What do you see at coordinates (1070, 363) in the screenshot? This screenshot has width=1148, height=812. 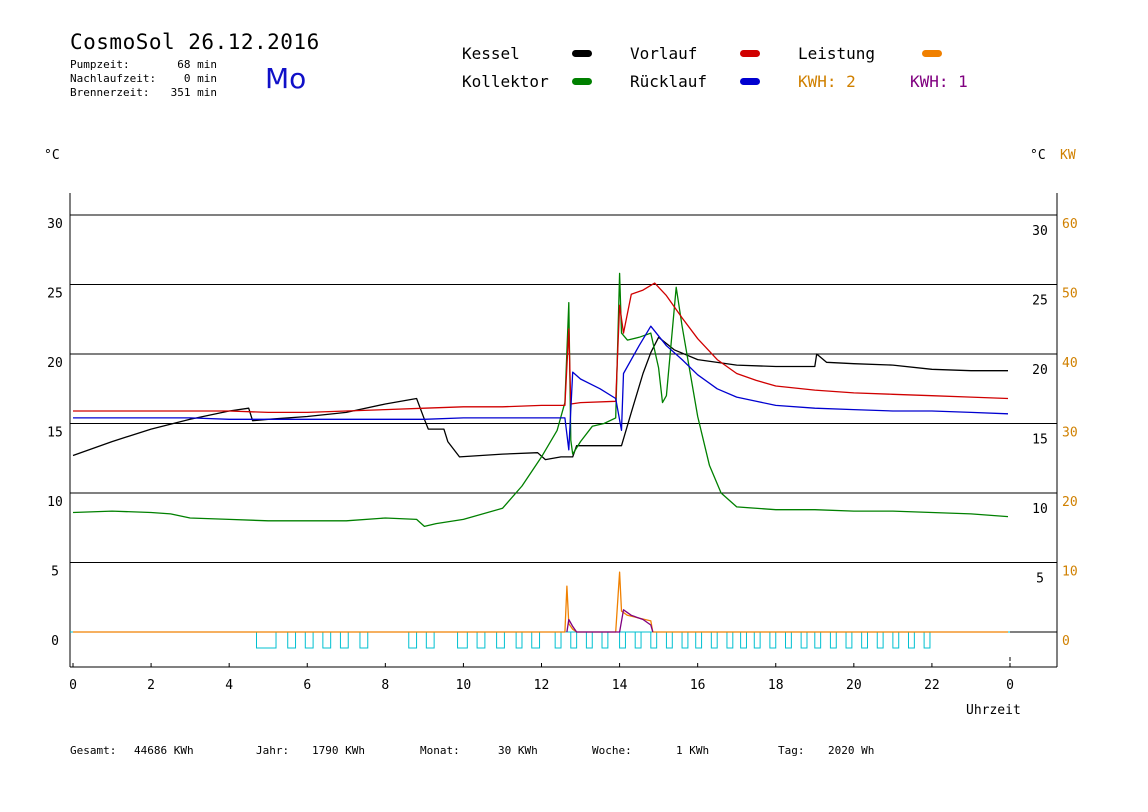 I see `y-right-kw-tick-label: 40` at bounding box center [1070, 363].